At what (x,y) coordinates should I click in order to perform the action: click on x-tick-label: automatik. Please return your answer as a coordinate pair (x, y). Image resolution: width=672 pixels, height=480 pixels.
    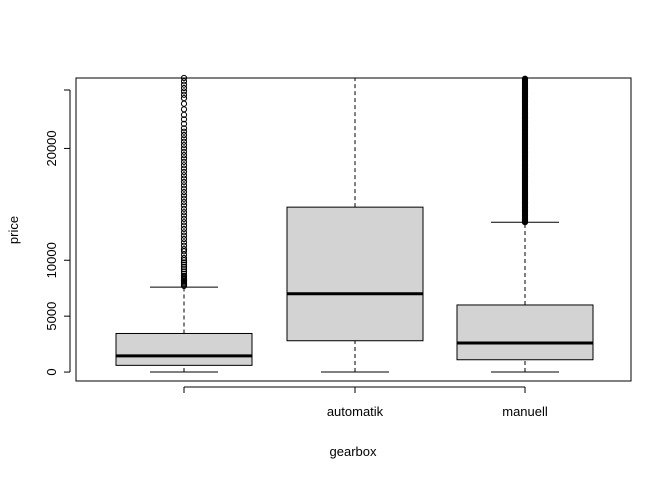
    Looking at the image, I should click on (355, 411).